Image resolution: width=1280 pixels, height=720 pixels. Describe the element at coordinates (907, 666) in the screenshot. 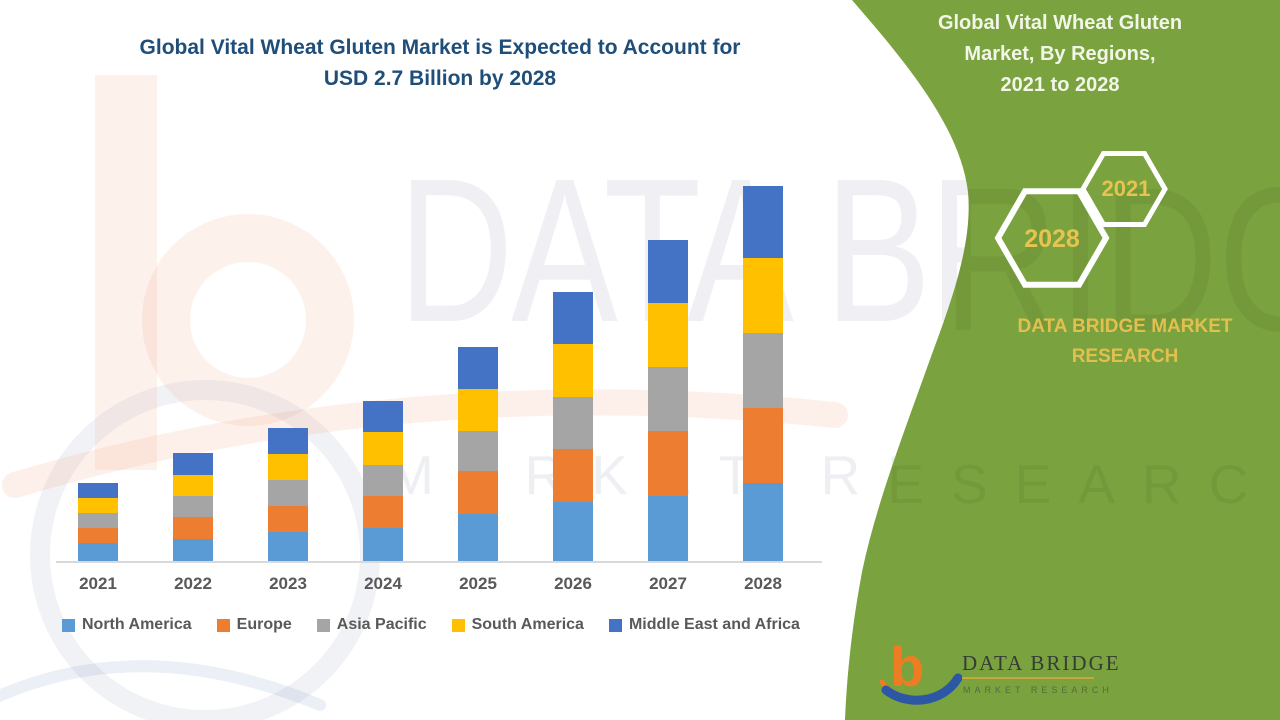

I see `logo-b-glyph: b` at that location.